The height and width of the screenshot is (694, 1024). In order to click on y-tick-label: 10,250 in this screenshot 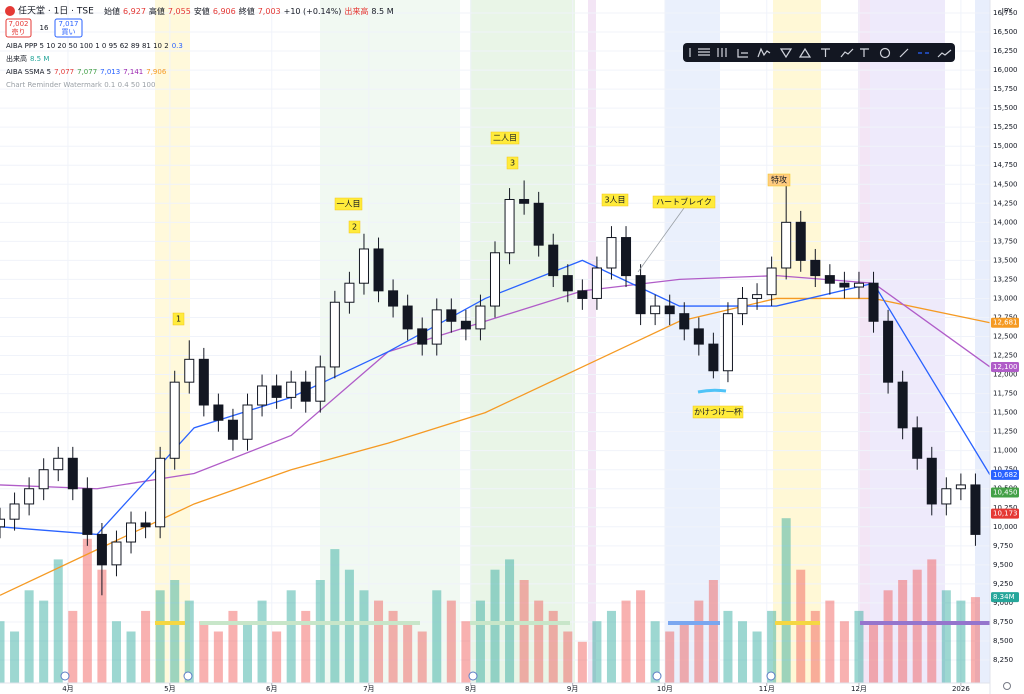, I will do `click(1005, 508)`.